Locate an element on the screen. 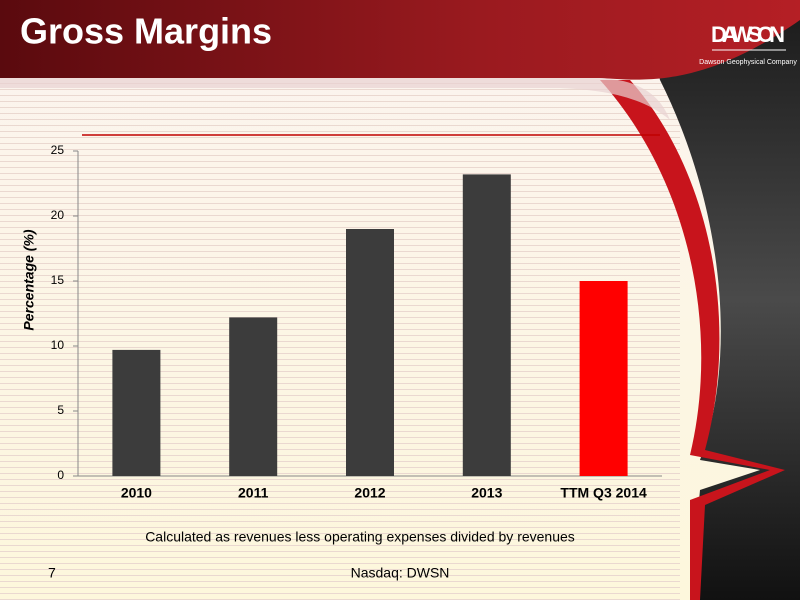 The width and height of the screenshot is (800, 600). x-tick-label: 2011 is located at coordinates (253, 493).